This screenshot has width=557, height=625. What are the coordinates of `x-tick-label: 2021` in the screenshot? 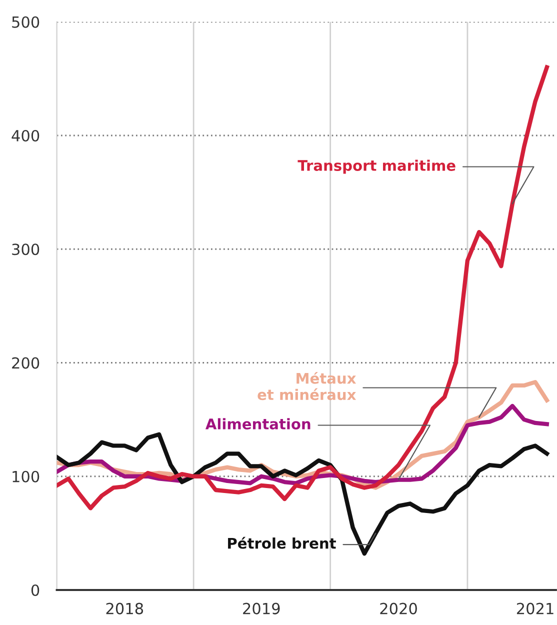 It's located at (535, 608).